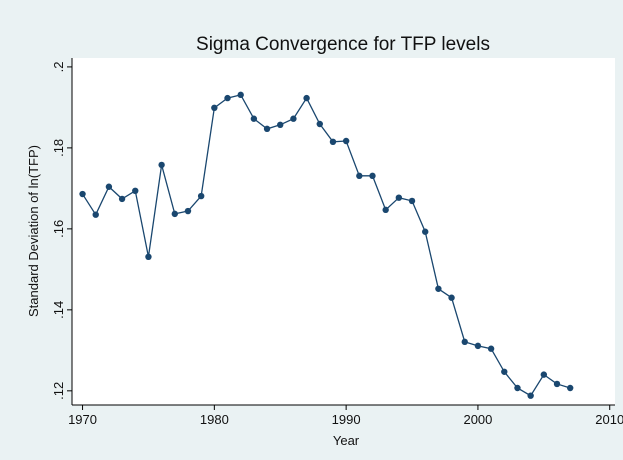  I want to click on x-tick-label: 2010, so click(609, 419).